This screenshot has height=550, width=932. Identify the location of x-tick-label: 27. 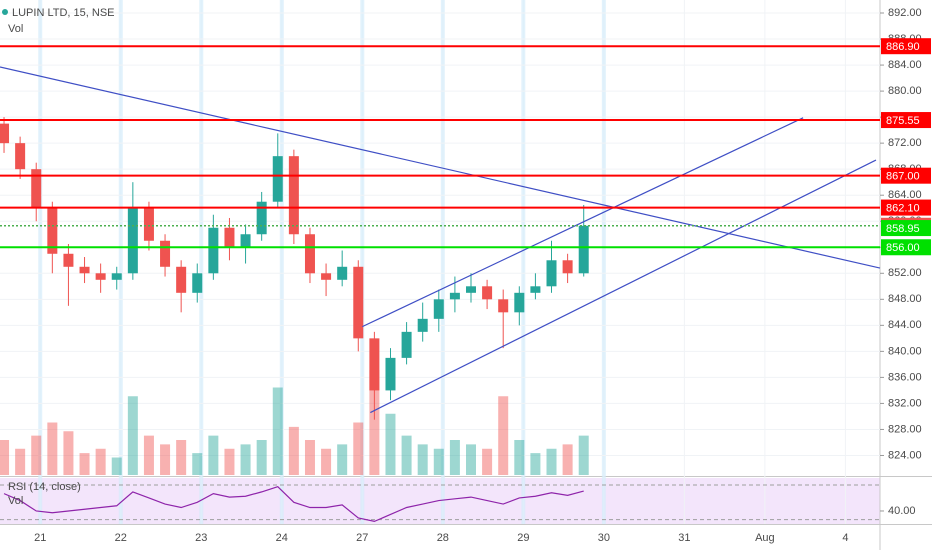
(362, 538).